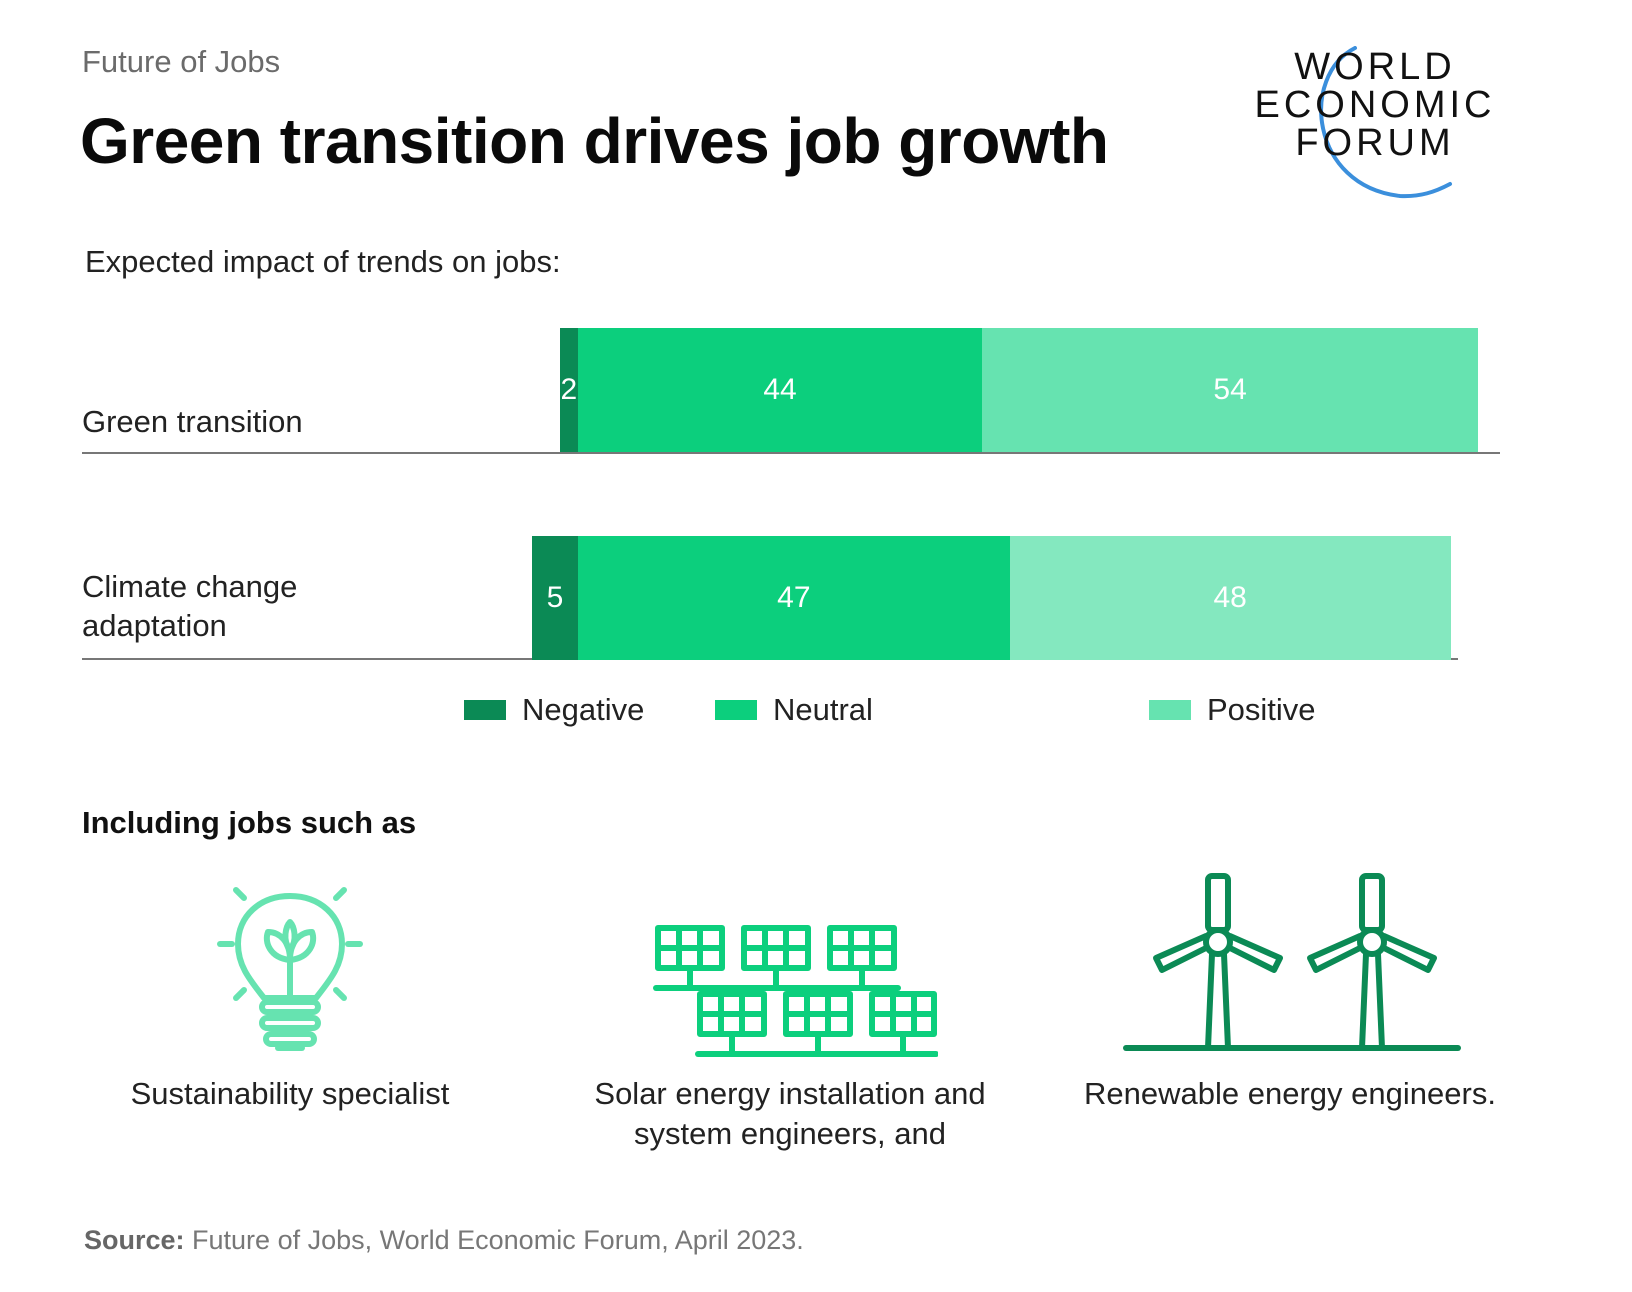 The width and height of the screenshot is (1632, 1292). I want to click on logo-arc, so click(1385, 122).